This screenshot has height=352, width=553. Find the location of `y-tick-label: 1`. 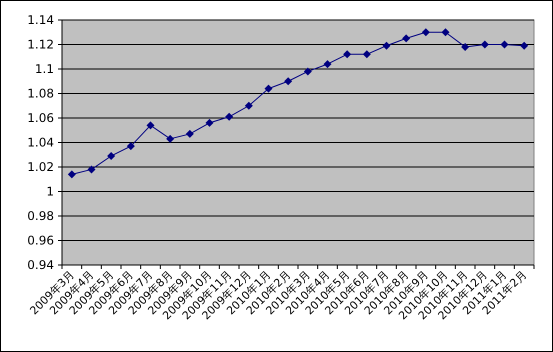

y-tick-label: 1 is located at coordinates (50, 191).